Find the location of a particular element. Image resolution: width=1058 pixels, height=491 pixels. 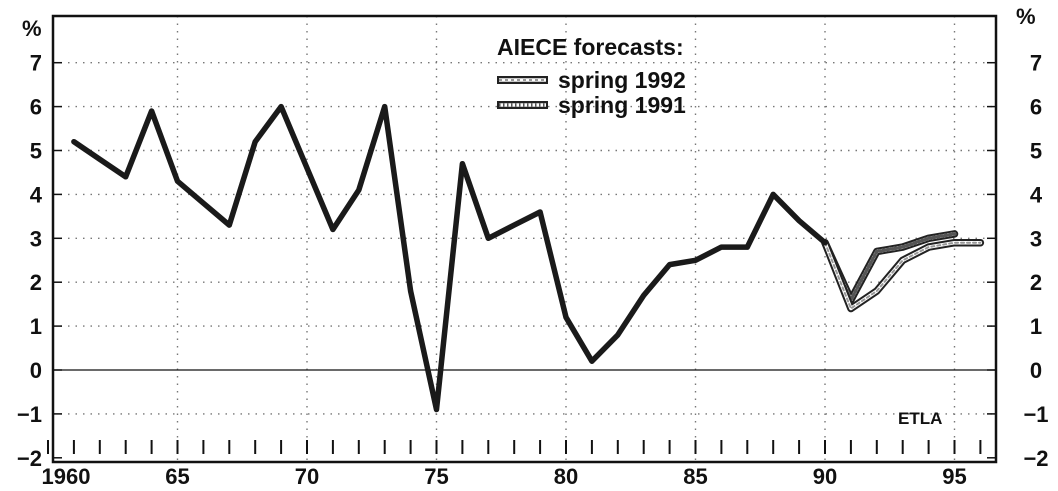

y-tick-label-right: 5 is located at coordinates (1036, 151).